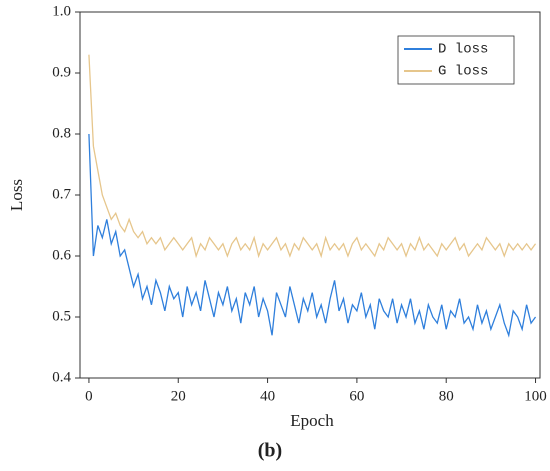 Image resolution: width=550 pixels, height=471 pixels. Describe the element at coordinates (270, 451) in the screenshot. I see `caption: (b)` at that location.